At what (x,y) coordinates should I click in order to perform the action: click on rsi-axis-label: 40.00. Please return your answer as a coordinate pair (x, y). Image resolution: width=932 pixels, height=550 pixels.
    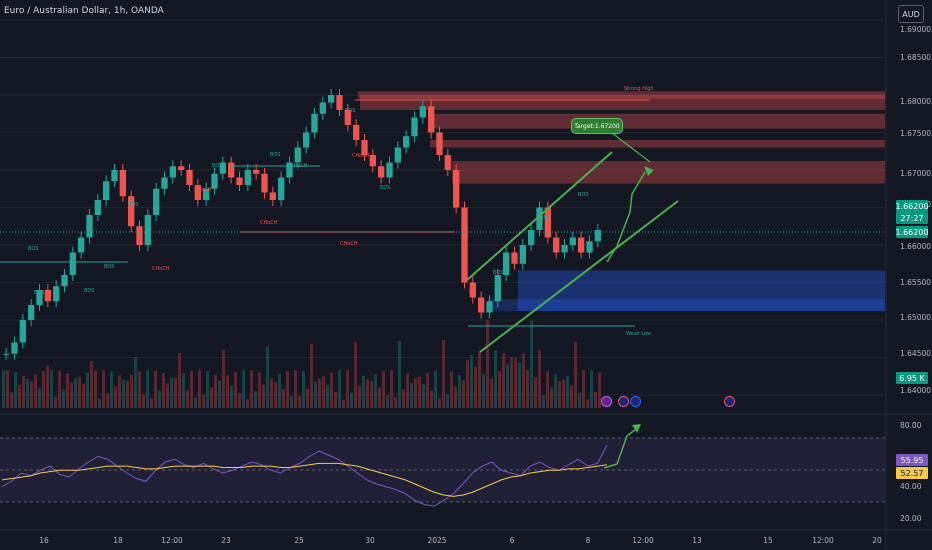
    Looking at the image, I should click on (911, 486).